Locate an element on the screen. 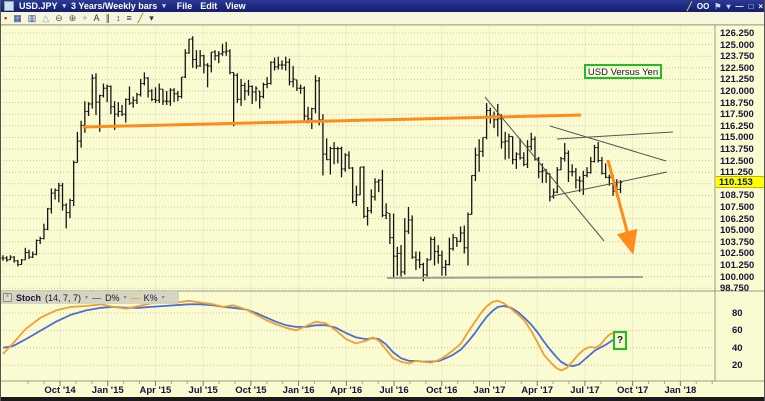 The width and height of the screenshot is (765, 401). usd-versus-yen-label: USD Versus Yen is located at coordinates (623, 71).